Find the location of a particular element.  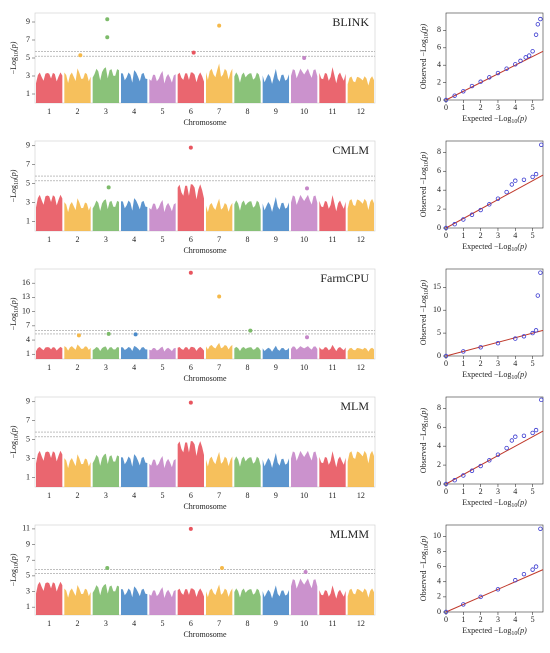

y-tick-label: 9 is located at coordinates (28, 21).